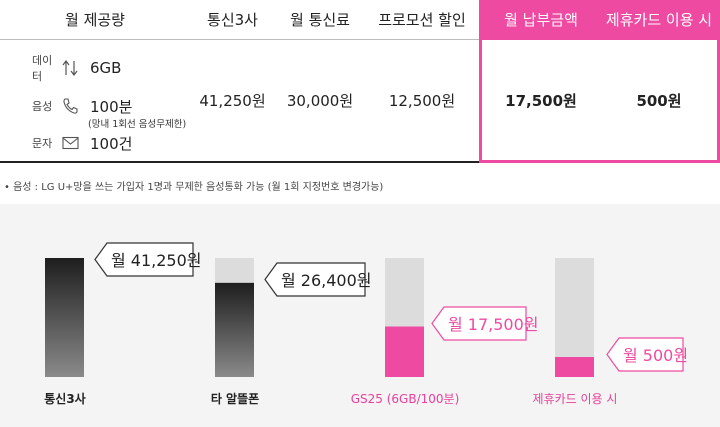 The image size is (720, 427). Describe the element at coordinates (234, 329) in the screenshot. I see `bar-other-mvno` at that location.